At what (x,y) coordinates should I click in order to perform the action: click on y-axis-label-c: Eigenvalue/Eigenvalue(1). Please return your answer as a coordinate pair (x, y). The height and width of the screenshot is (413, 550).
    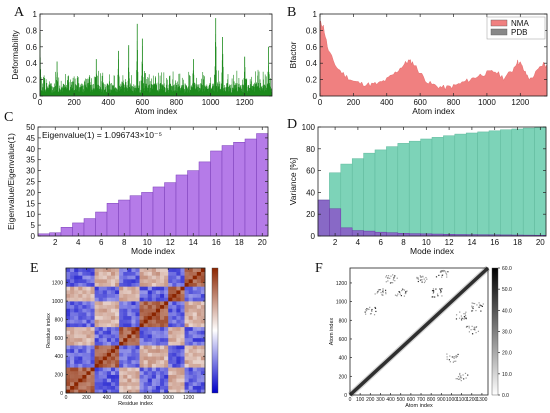
    Looking at the image, I should click on (11, 181).